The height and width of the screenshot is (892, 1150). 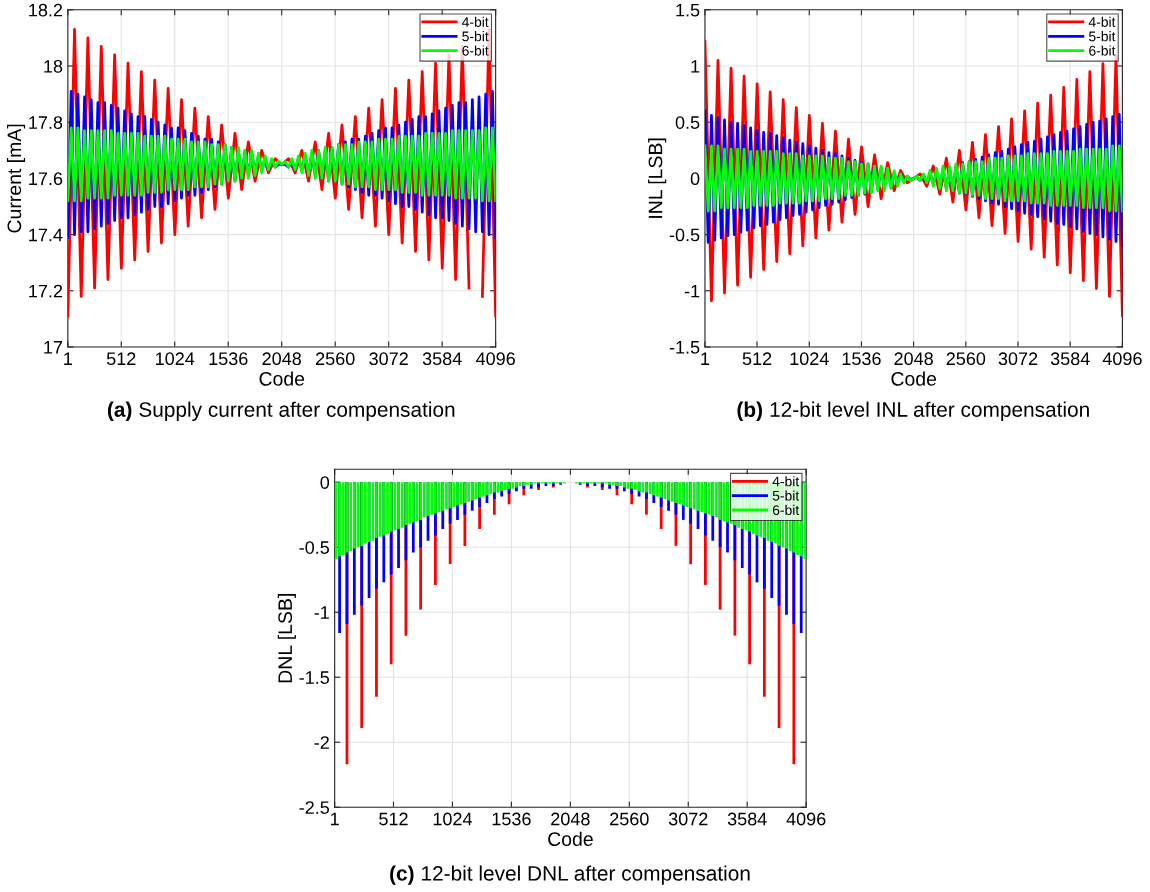 I want to click on y-tick-label: 1.5, so click(x=688, y=10).